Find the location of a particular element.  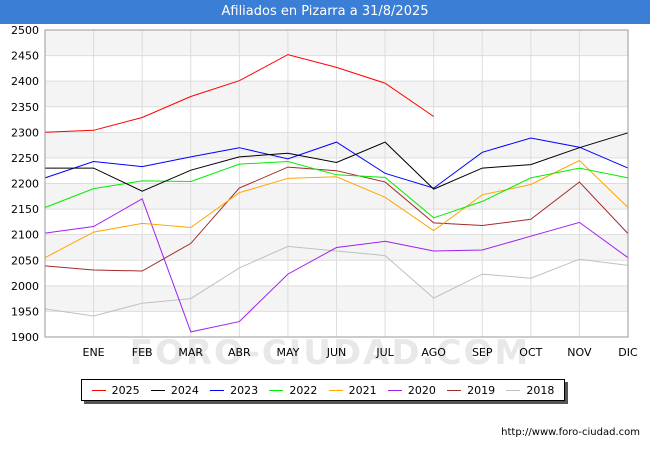

y-tick-label: 1900 is located at coordinates (25, 337).